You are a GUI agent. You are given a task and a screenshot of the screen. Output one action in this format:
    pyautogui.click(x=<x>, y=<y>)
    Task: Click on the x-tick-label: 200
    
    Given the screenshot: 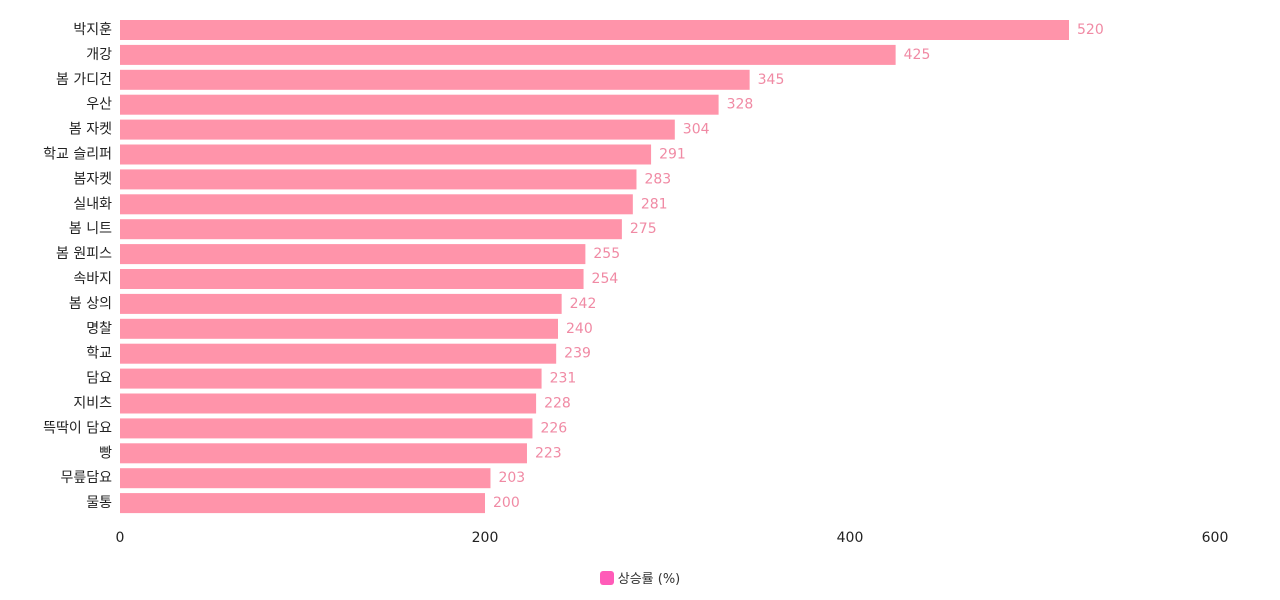 What is the action you would take?
    pyautogui.click(x=485, y=538)
    